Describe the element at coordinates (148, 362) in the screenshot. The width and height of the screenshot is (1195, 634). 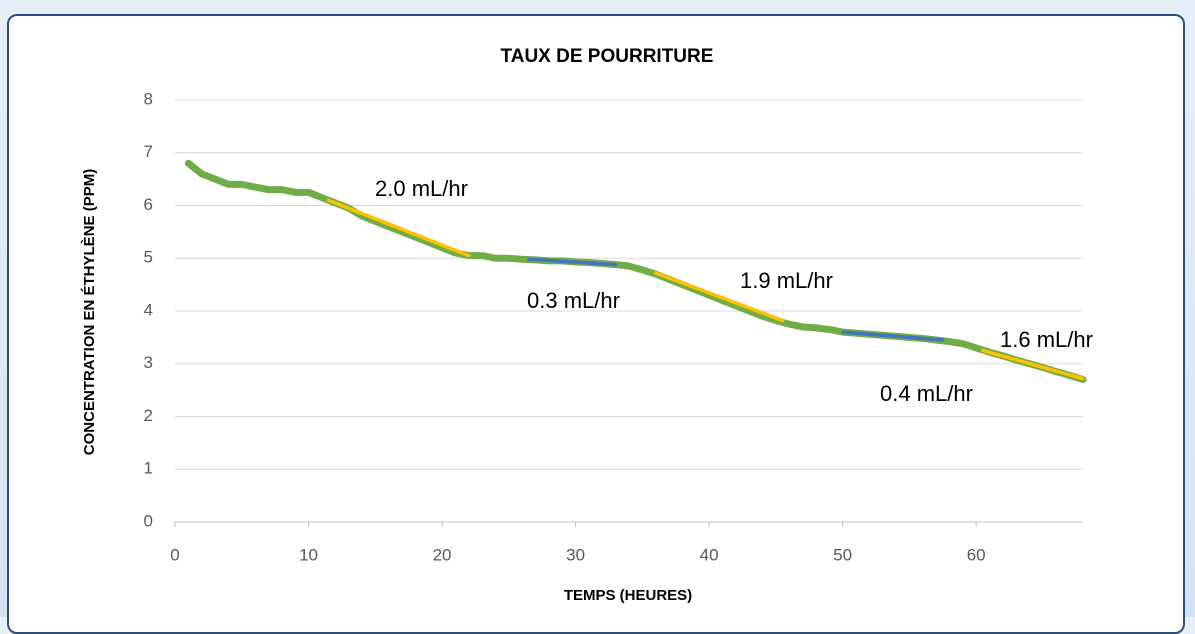
I see `y-tick-label: 3` at that location.